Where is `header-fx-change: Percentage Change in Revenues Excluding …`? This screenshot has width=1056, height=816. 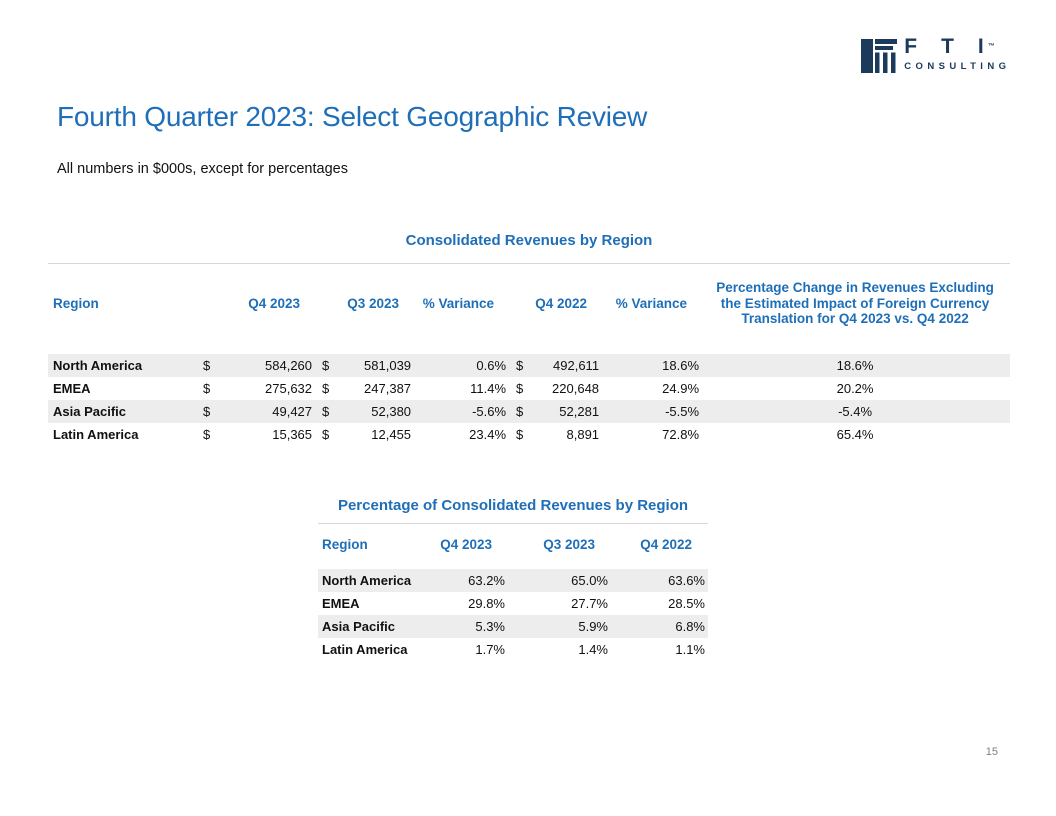 header-fx-change: Percentage Change in Revenues Excluding … is located at coordinates (855, 303).